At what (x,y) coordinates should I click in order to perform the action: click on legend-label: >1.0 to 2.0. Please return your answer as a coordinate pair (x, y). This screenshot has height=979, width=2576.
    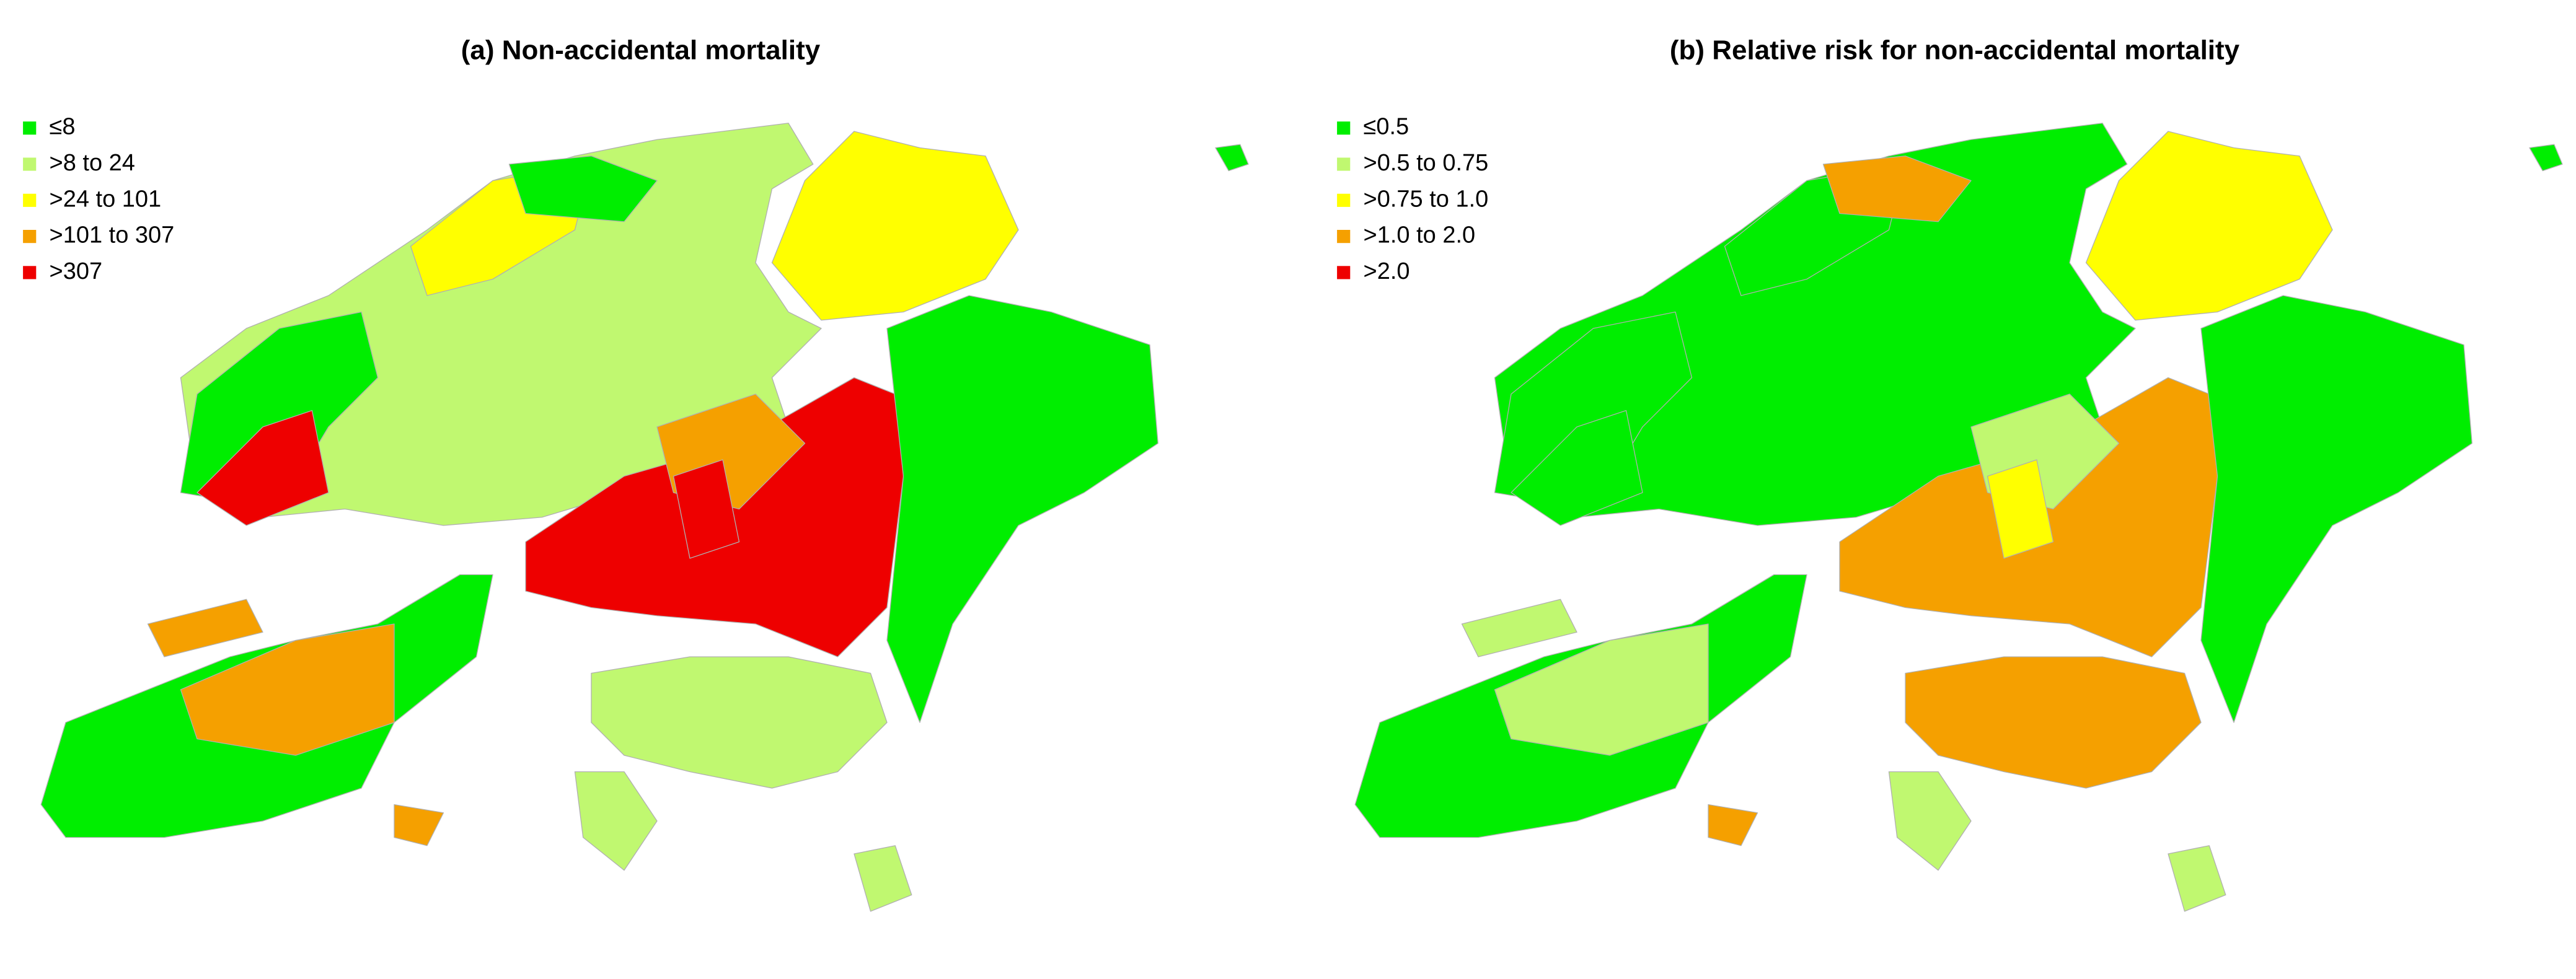
    Looking at the image, I should click on (1420, 235).